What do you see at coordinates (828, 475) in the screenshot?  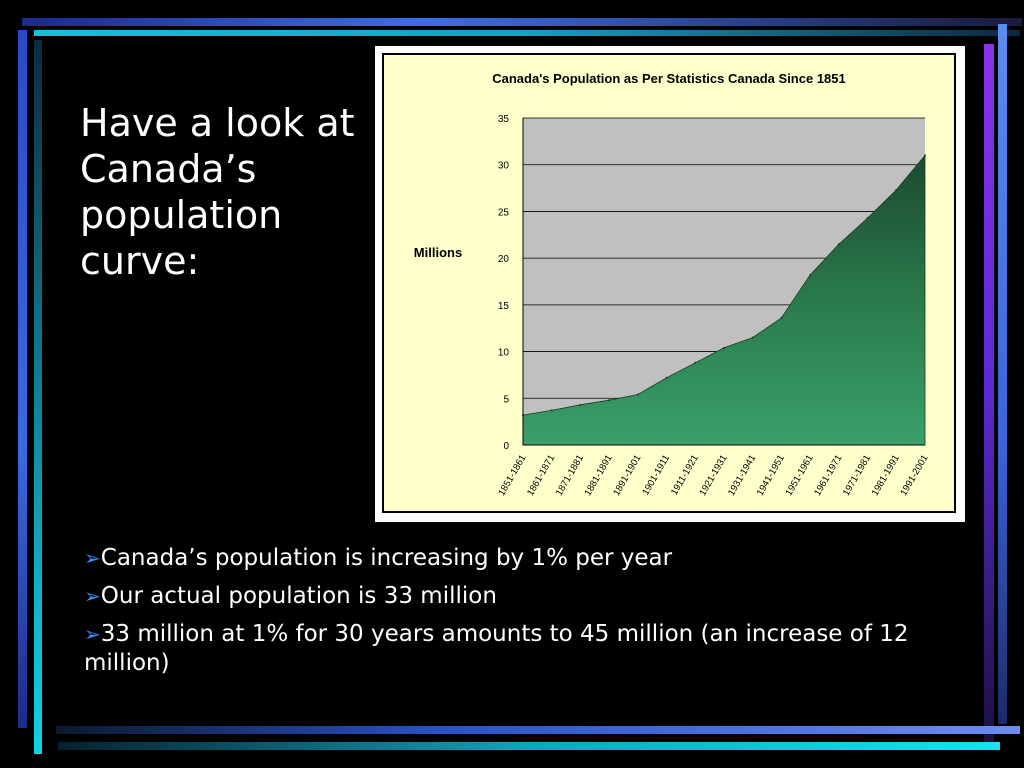 I see `x-tick-label: 1961-1971` at bounding box center [828, 475].